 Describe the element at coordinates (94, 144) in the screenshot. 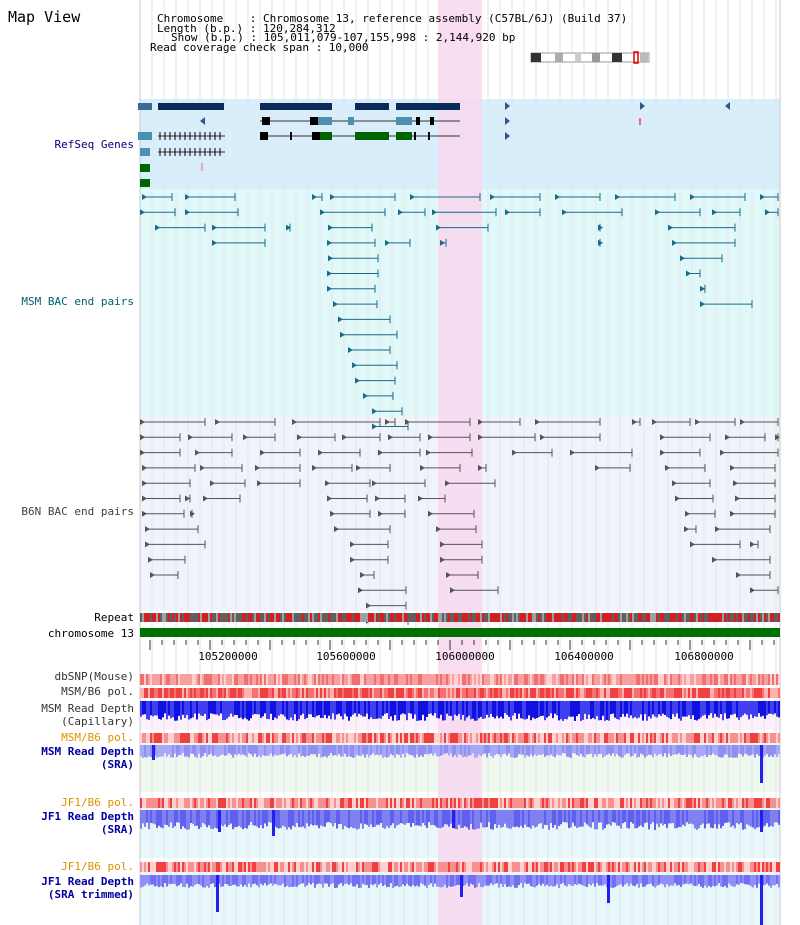

I see `label-refseq-genes: RefSeq Genes` at that location.